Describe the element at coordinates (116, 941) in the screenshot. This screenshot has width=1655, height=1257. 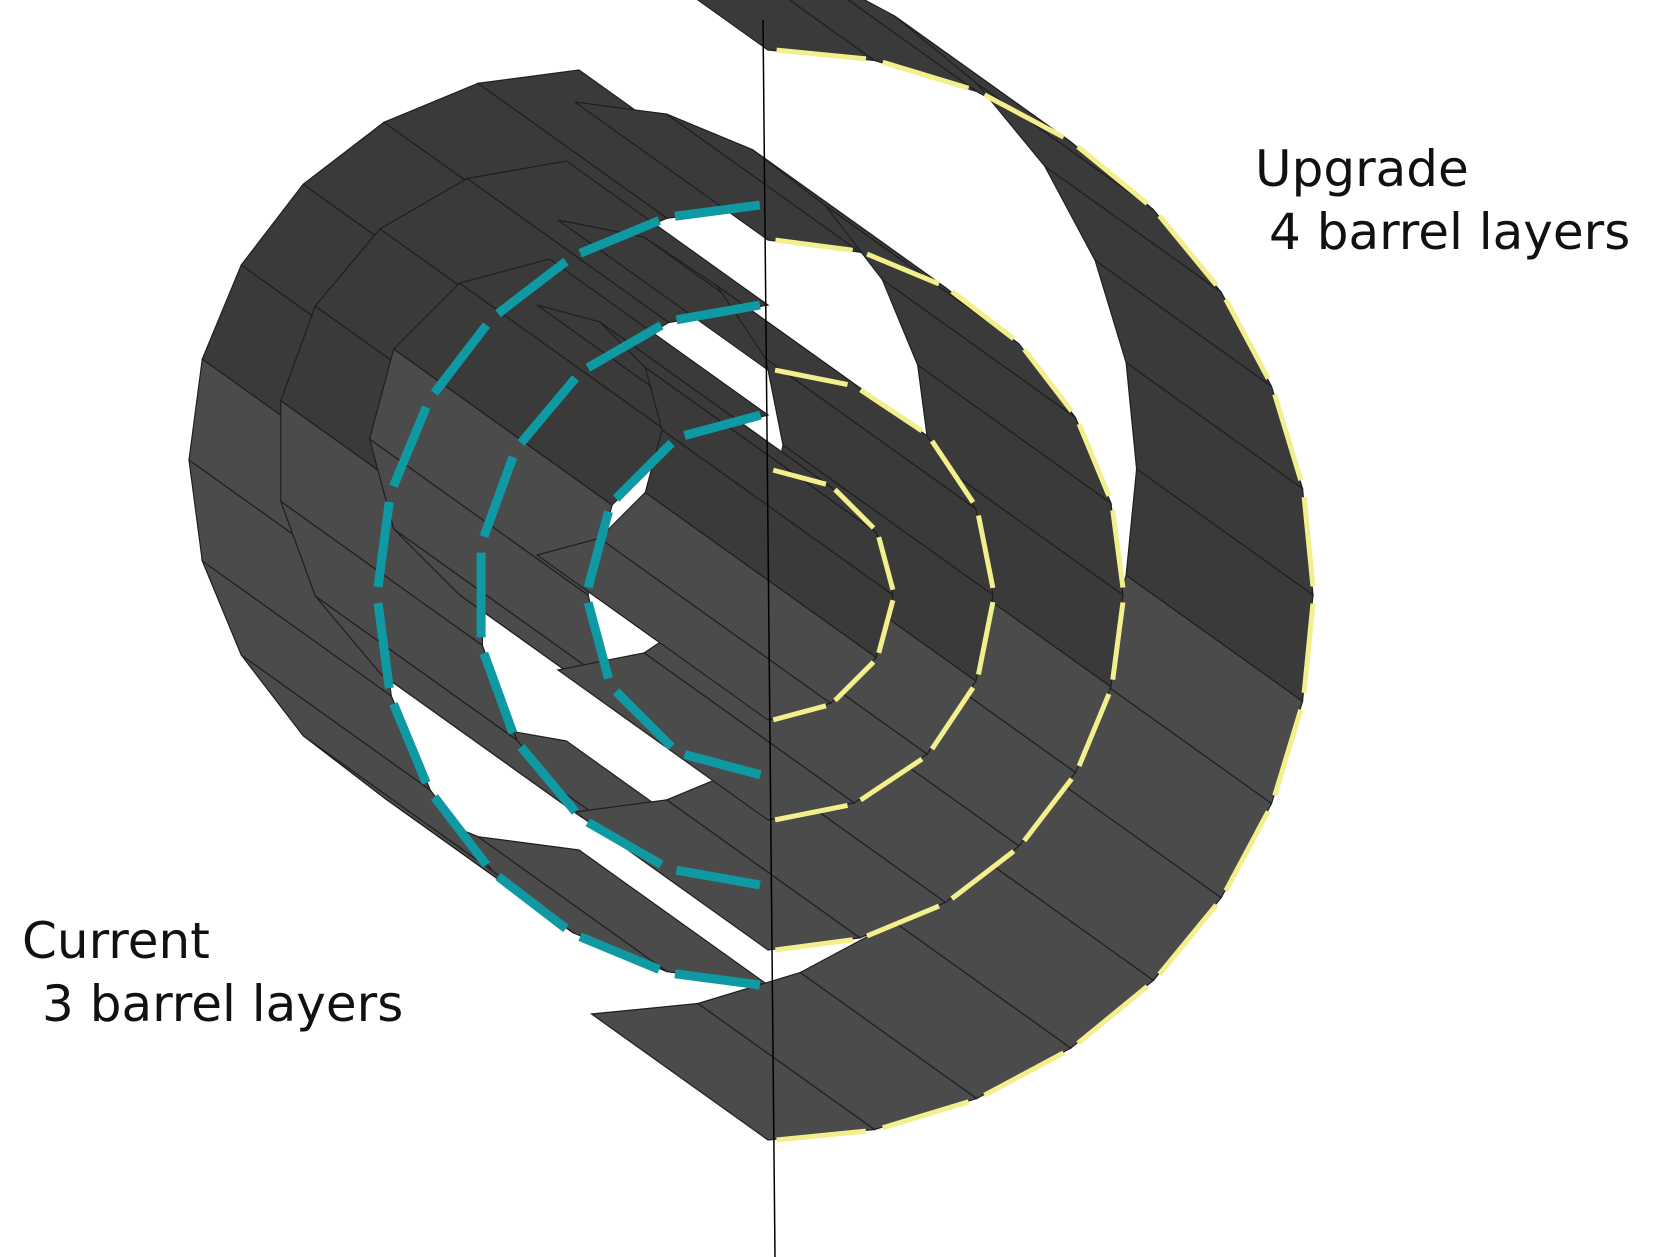
I see `current-label-title: Current` at that location.